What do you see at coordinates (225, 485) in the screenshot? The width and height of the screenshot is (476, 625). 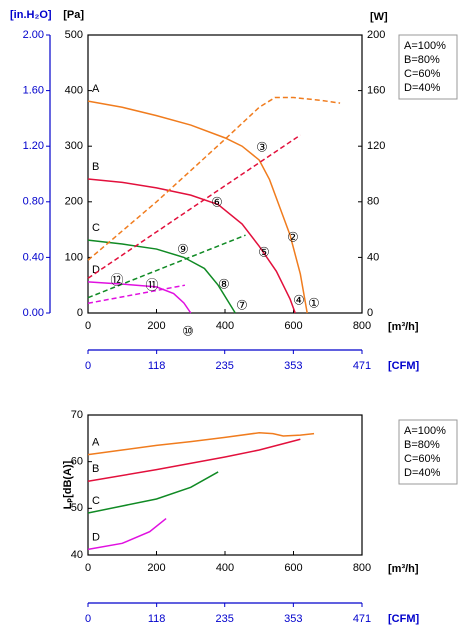 I see `plot-frame` at bounding box center [225, 485].